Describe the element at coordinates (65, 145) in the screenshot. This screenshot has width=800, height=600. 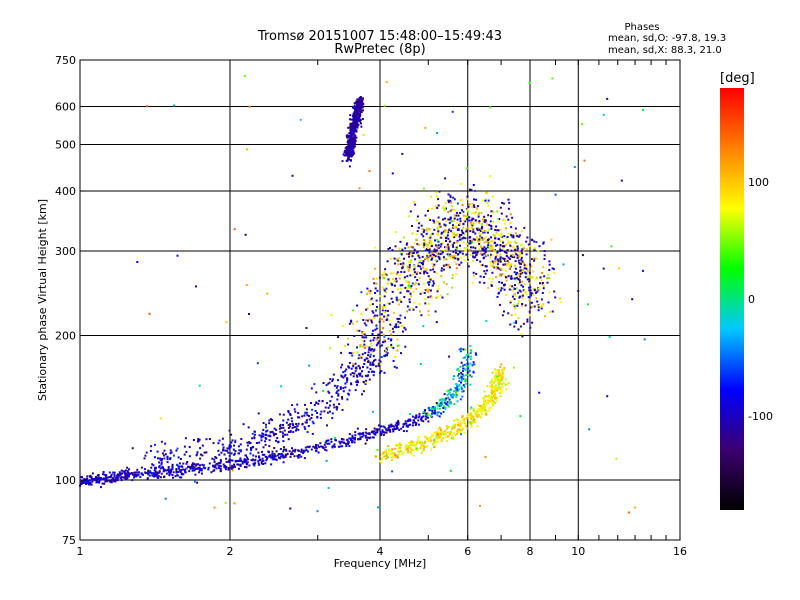
I see `y-tick-label: 500` at that location.